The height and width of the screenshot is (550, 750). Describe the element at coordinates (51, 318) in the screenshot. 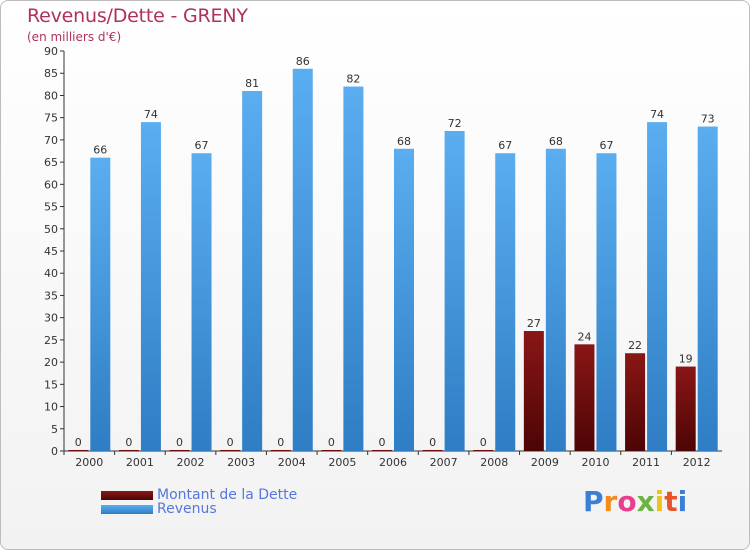

I see `y-tick-label: 30` at that location.